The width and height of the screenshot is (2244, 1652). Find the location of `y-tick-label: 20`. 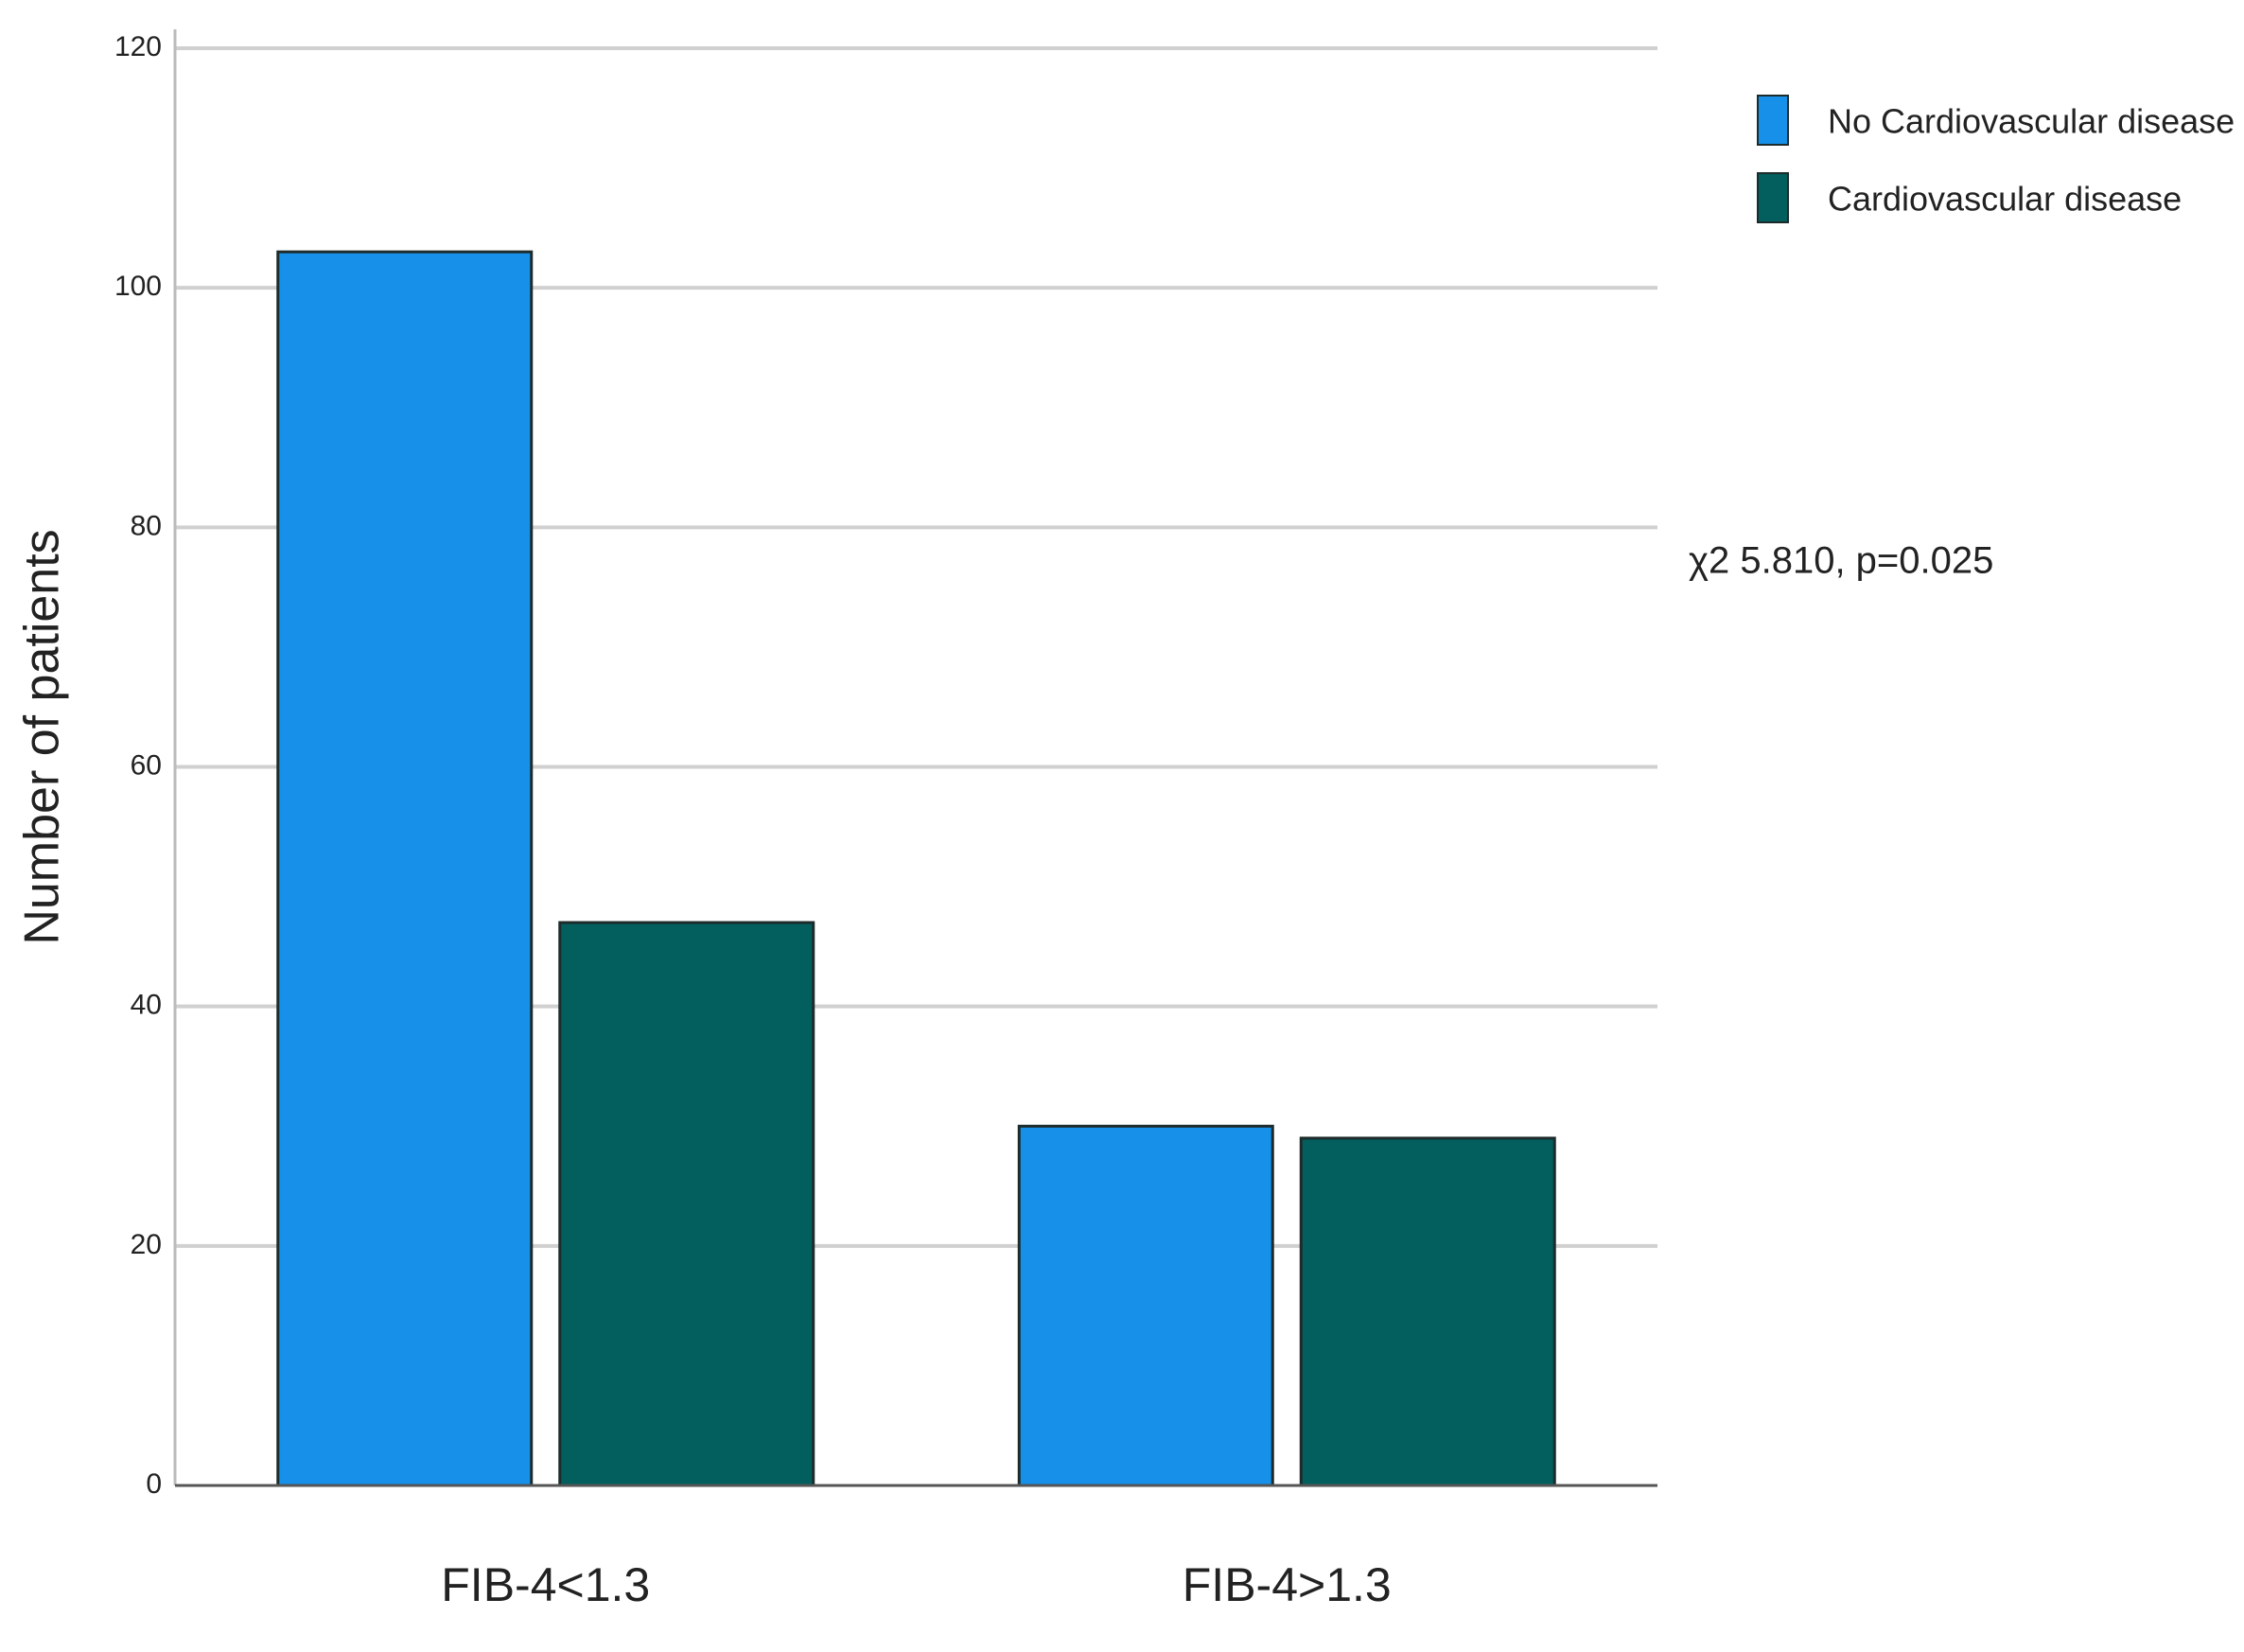

y-tick-label: 20 is located at coordinates (146, 1244).